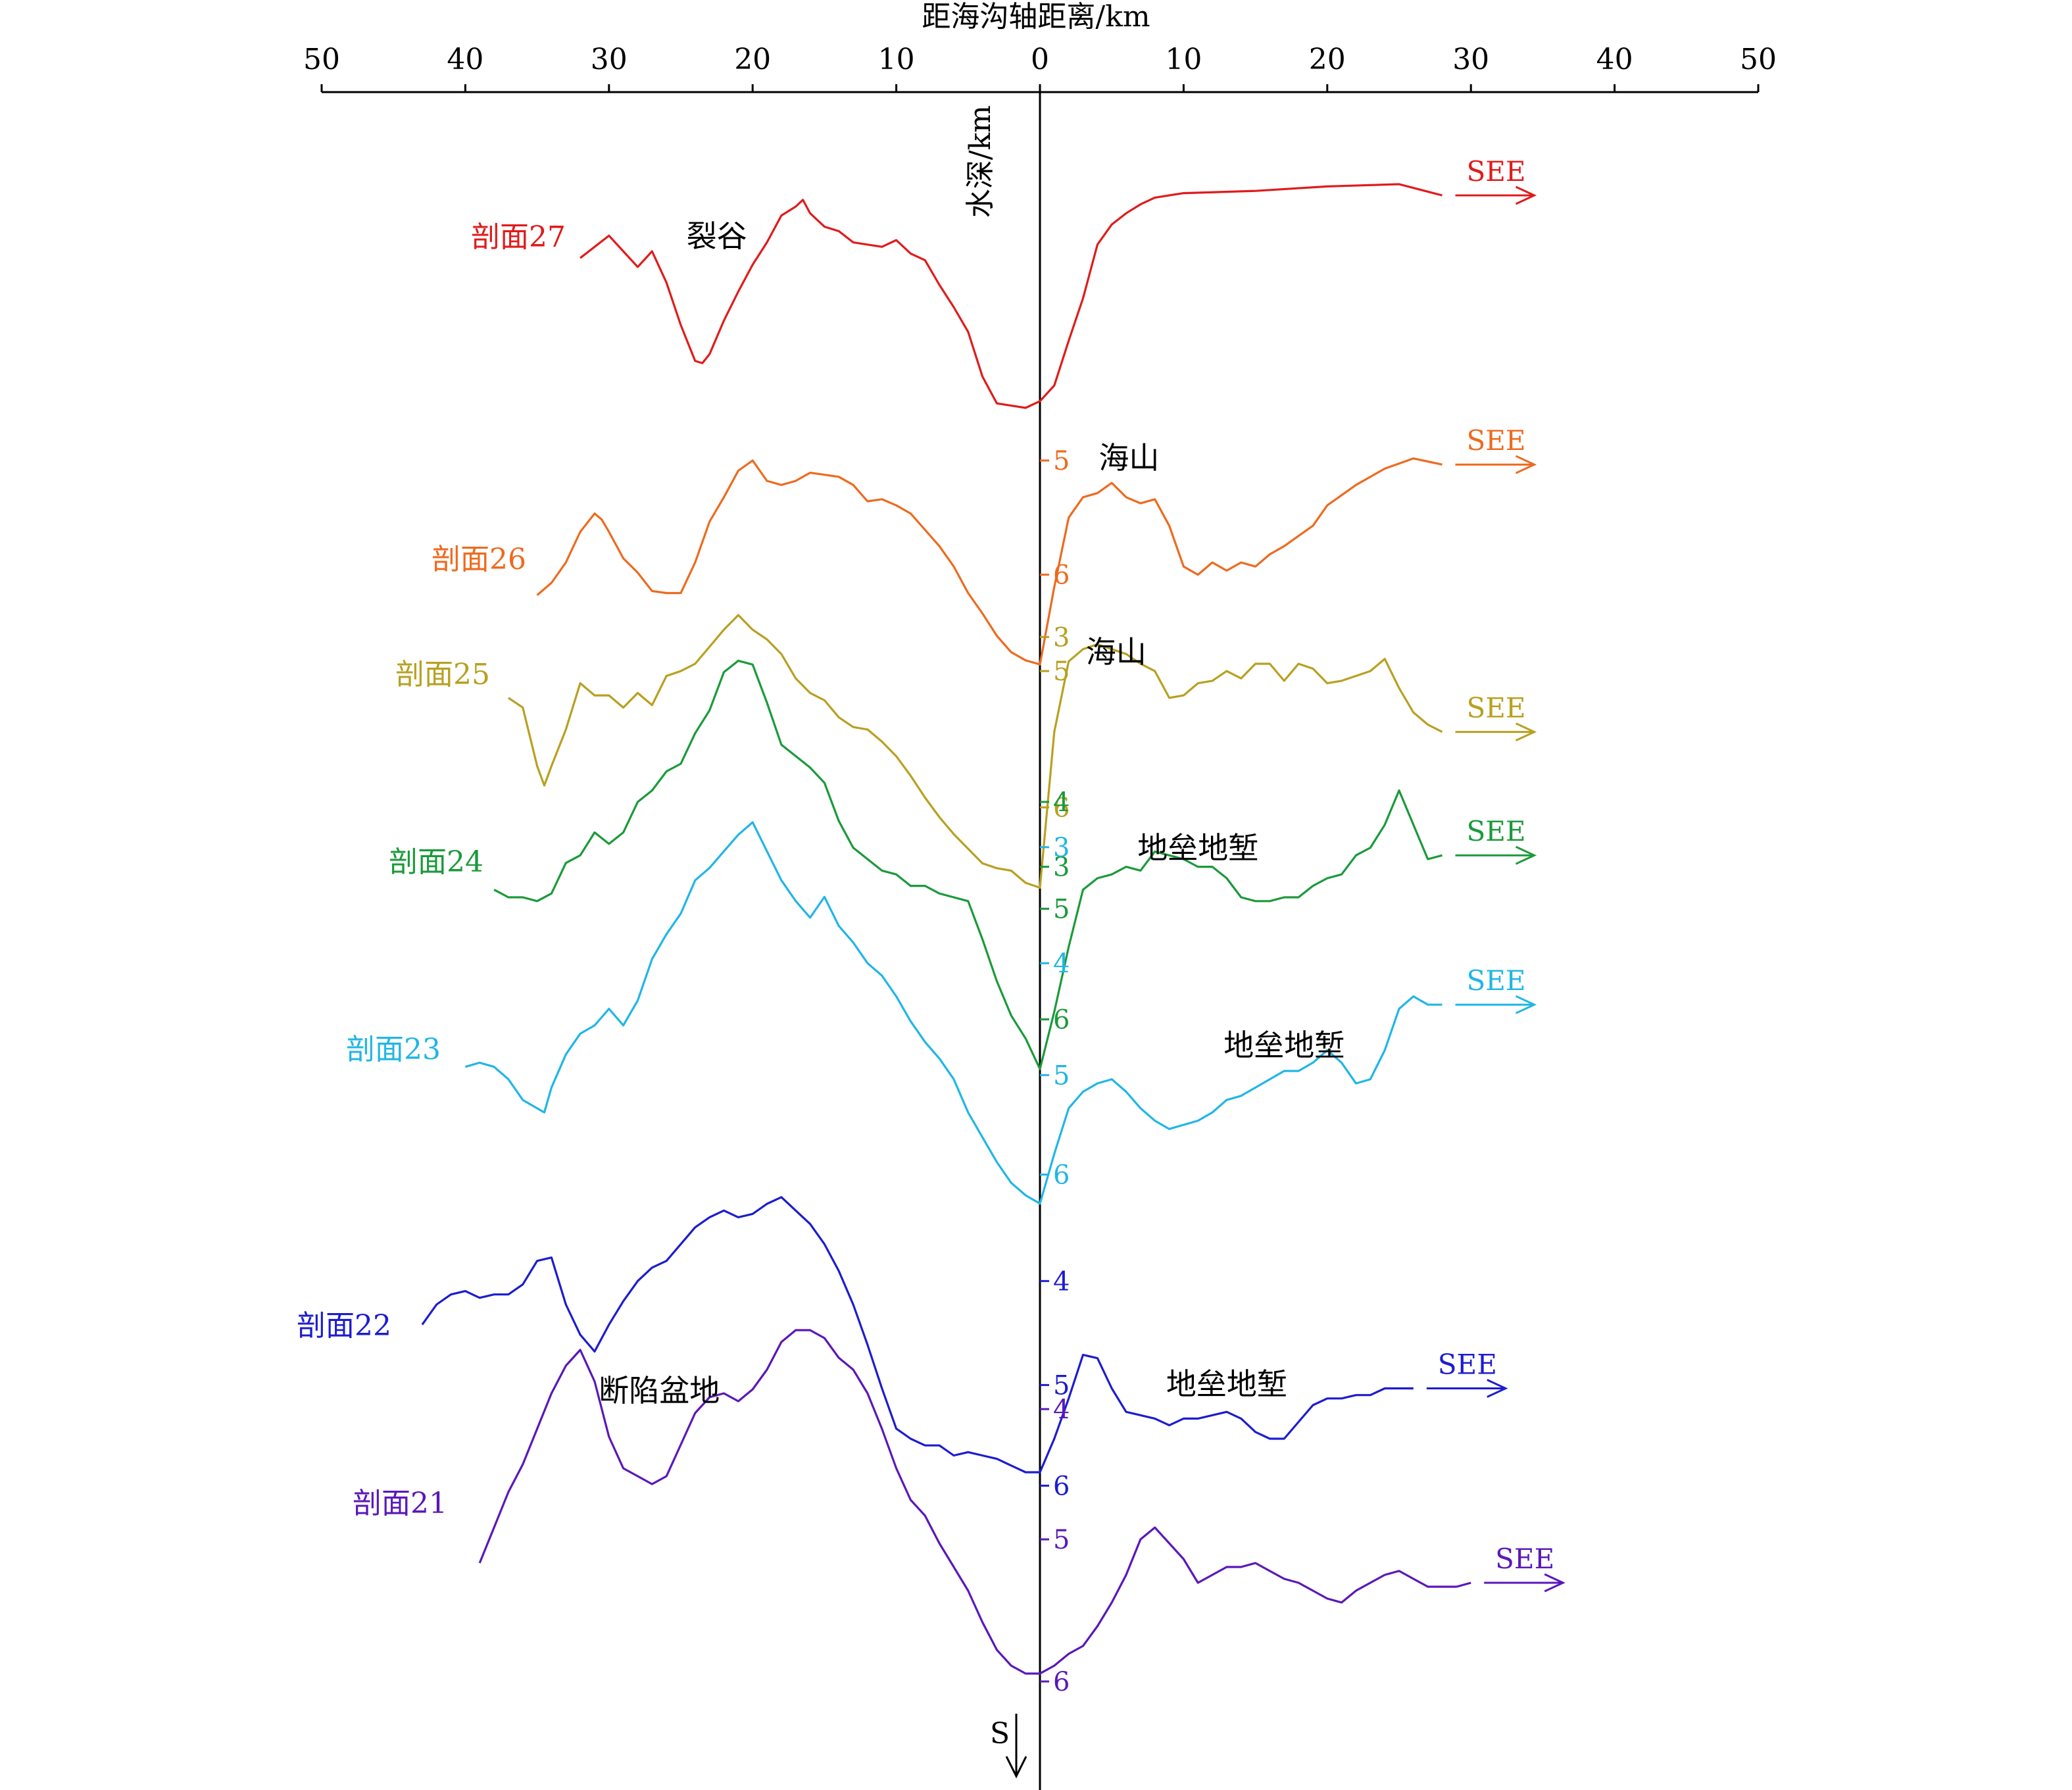 The width and height of the screenshot is (2072, 1790). What do you see at coordinates (1040, 59) in the screenshot?
I see `x-tick-label: 0` at bounding box center [1040, 59].